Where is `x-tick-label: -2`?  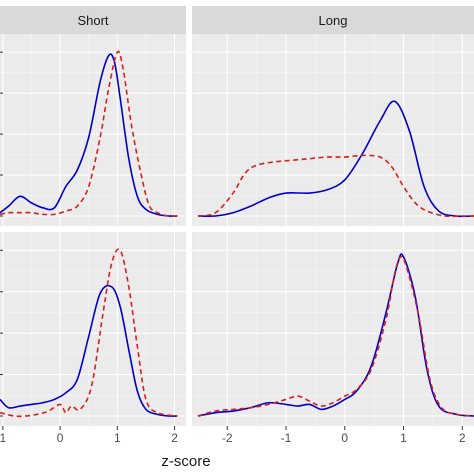
x-tick-label: -2 is located at coordinates (227, 438).